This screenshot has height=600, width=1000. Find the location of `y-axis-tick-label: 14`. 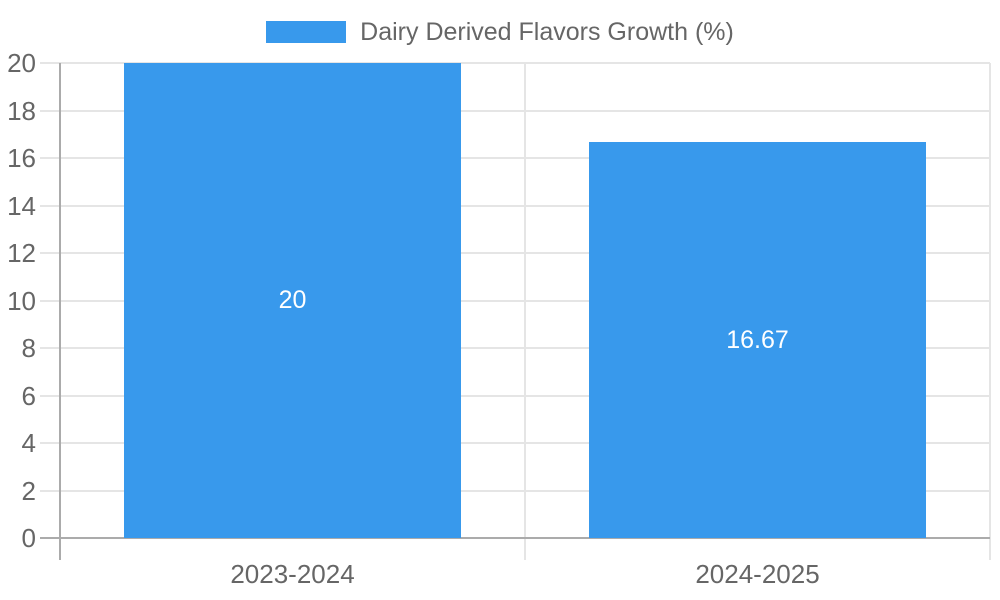

y-axis-tick-label: 14 is located at coordinates (21, 205).